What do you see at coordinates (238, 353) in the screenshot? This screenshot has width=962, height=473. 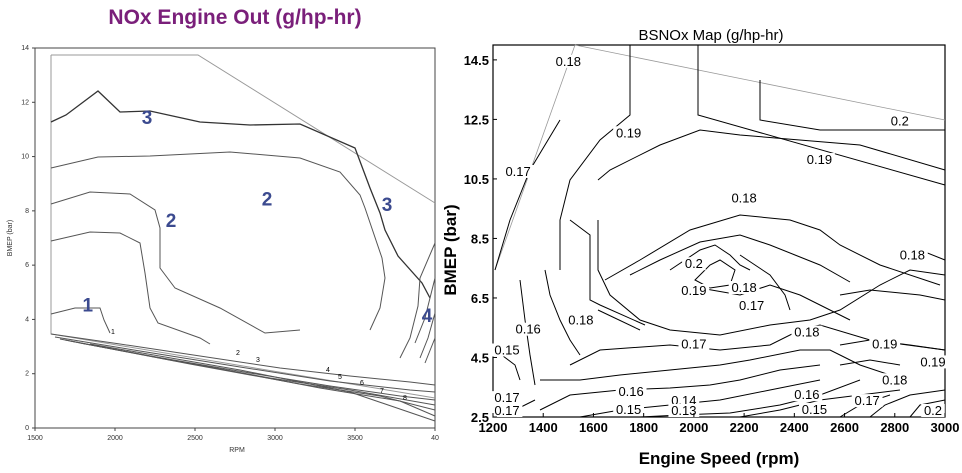 I see `left-contour-label: 2` at bounding box center [238, 353].